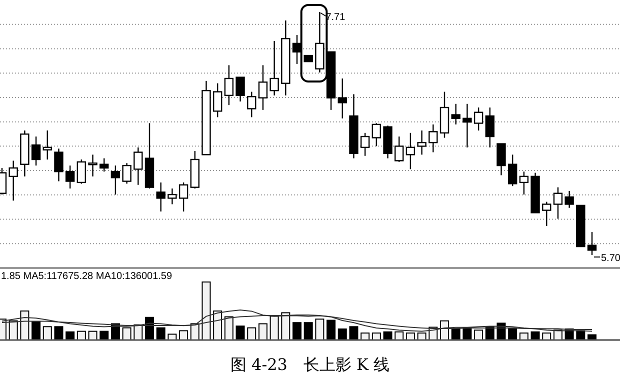  Describe the element at coordinates (86, 276) in the screenshot. I see `annotation: 1.85 MA5:117675.28 MA10:136001.59` at that location.